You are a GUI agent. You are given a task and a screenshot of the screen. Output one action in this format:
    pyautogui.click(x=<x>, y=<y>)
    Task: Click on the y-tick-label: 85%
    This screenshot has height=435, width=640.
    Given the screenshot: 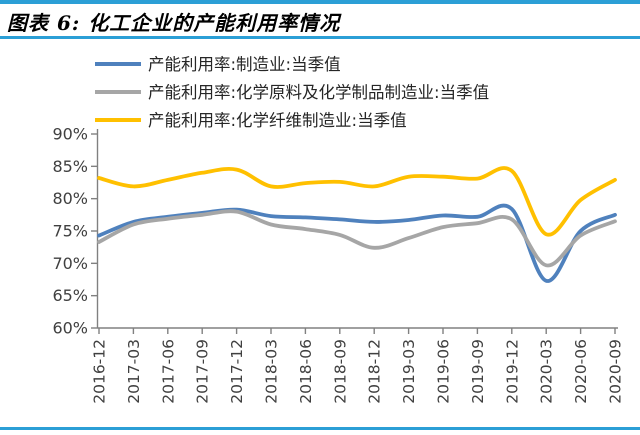 What is the action you would take?
    pyautogui.click(x=70, y=166)
    